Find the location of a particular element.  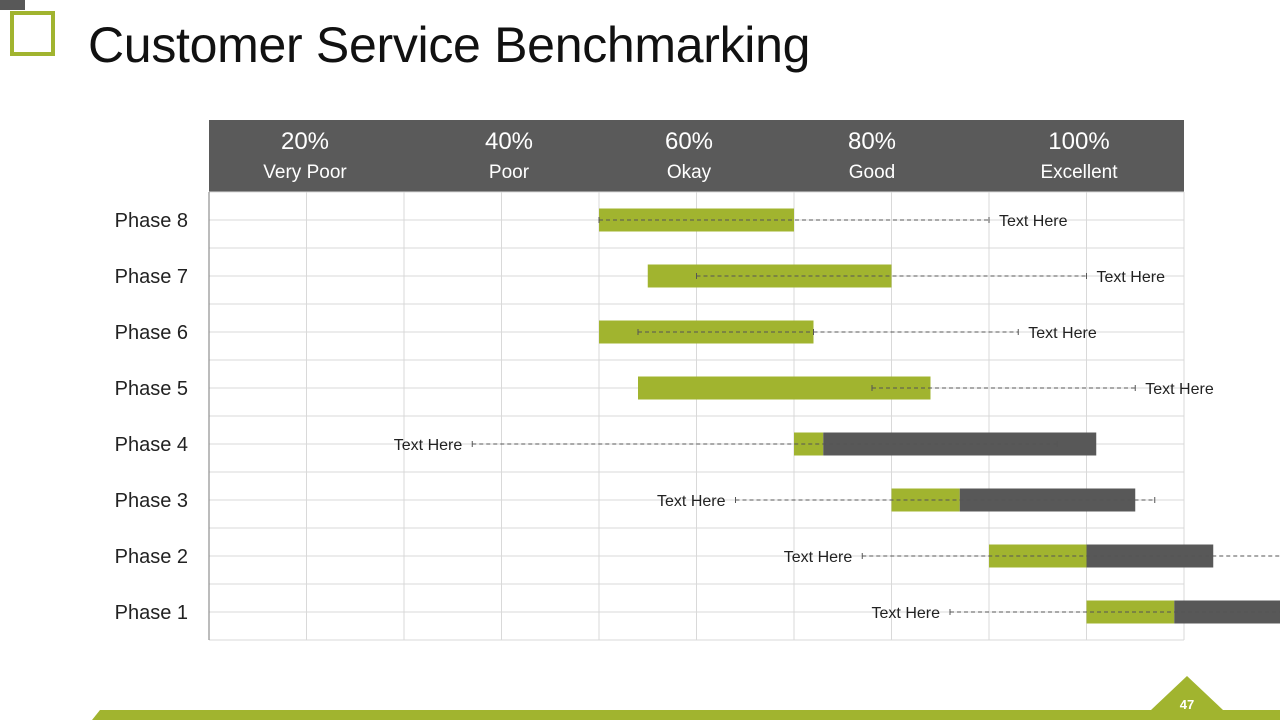

rating-scale-header is located at coordinates (696, 156).